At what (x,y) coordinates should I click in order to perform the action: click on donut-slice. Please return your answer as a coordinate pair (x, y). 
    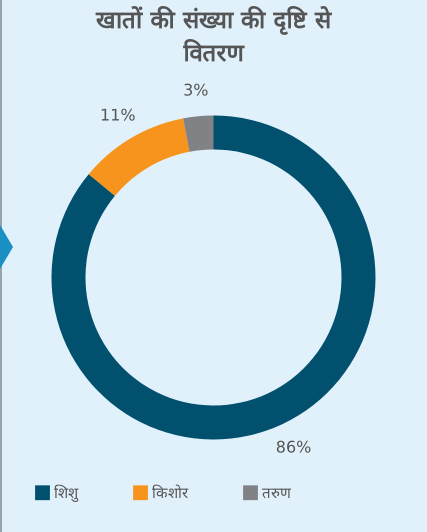
    Looking at the image, I should click on (198, 134).